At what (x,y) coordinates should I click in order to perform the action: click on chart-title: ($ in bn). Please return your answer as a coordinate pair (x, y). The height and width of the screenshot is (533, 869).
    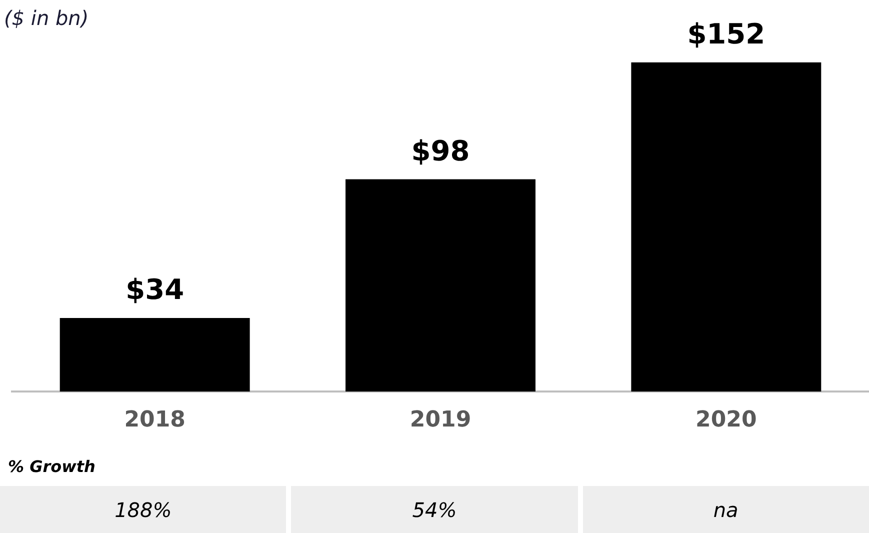
    Looking at the image, I should click on (46, 18).